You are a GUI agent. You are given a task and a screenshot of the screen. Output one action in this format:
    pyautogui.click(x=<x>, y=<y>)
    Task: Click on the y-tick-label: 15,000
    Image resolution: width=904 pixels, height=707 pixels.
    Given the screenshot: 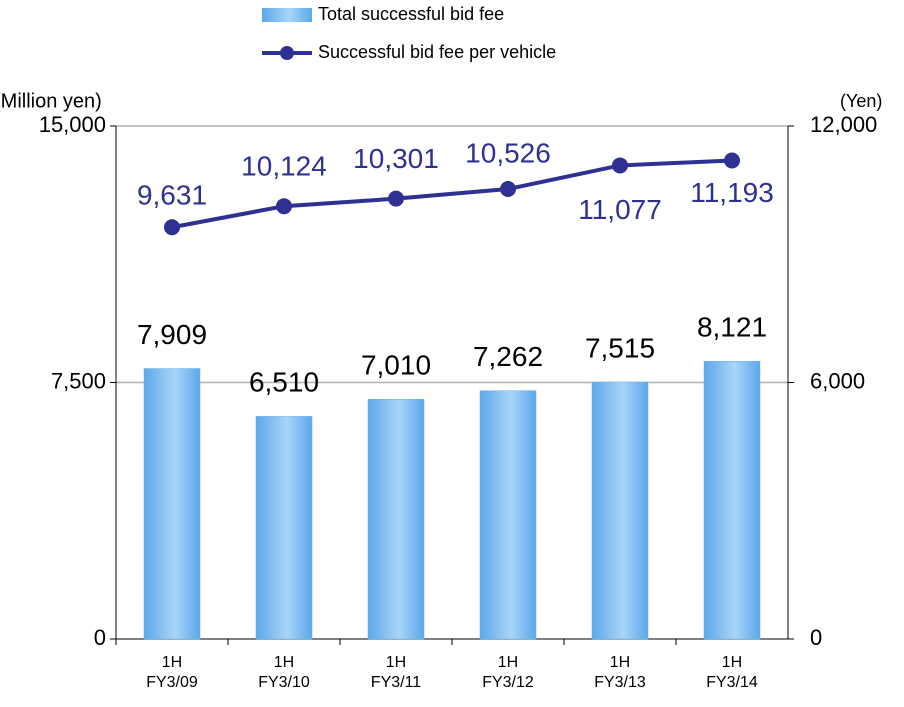 What is the action you would take?
    pyautogui.click(x=72, y=124)
    